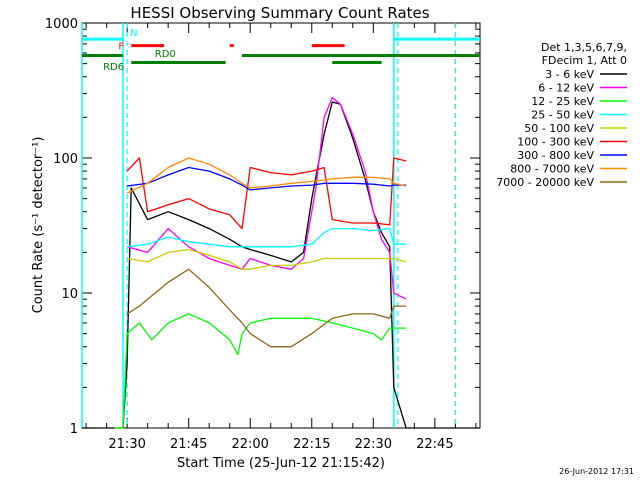 This screenshot has height=480, width=640. What do you see at coordinates (584, 47) in the screenshot?
I see `legend-header-line-1: Det 1,3,5,6,7,9,` at bounding box center [584, 47].